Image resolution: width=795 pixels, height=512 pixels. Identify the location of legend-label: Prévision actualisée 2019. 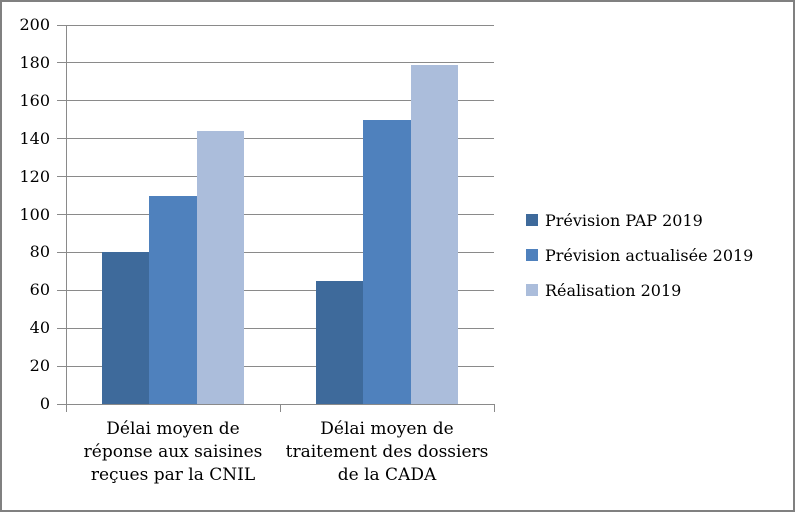
(649, 255).